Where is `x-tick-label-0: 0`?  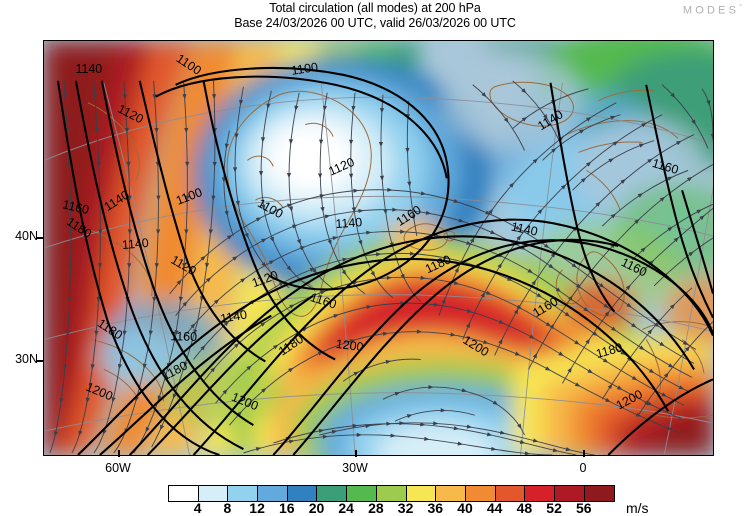 x-tick-label-0: 0 is located at coordinates (583, 468).